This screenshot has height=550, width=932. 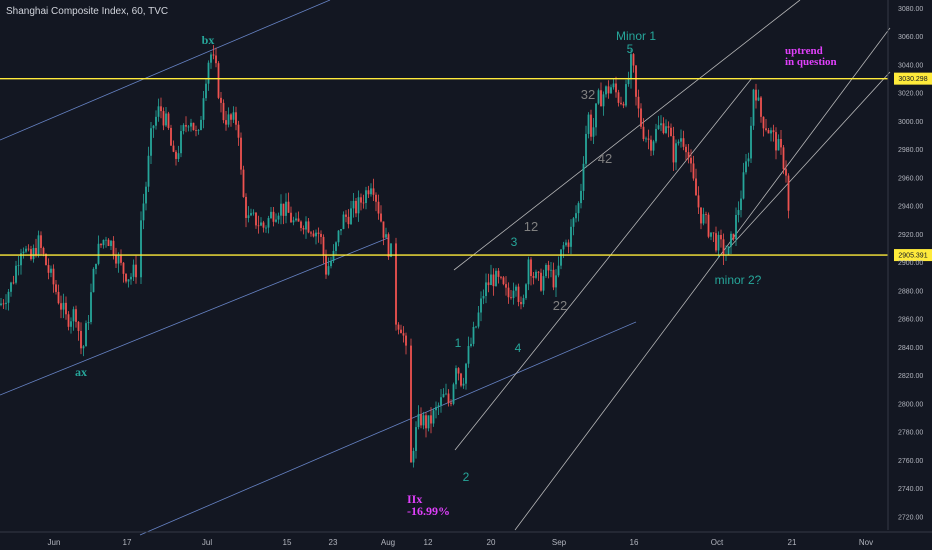 I want to click on wave-label: 4, so click(x=518, y=348).